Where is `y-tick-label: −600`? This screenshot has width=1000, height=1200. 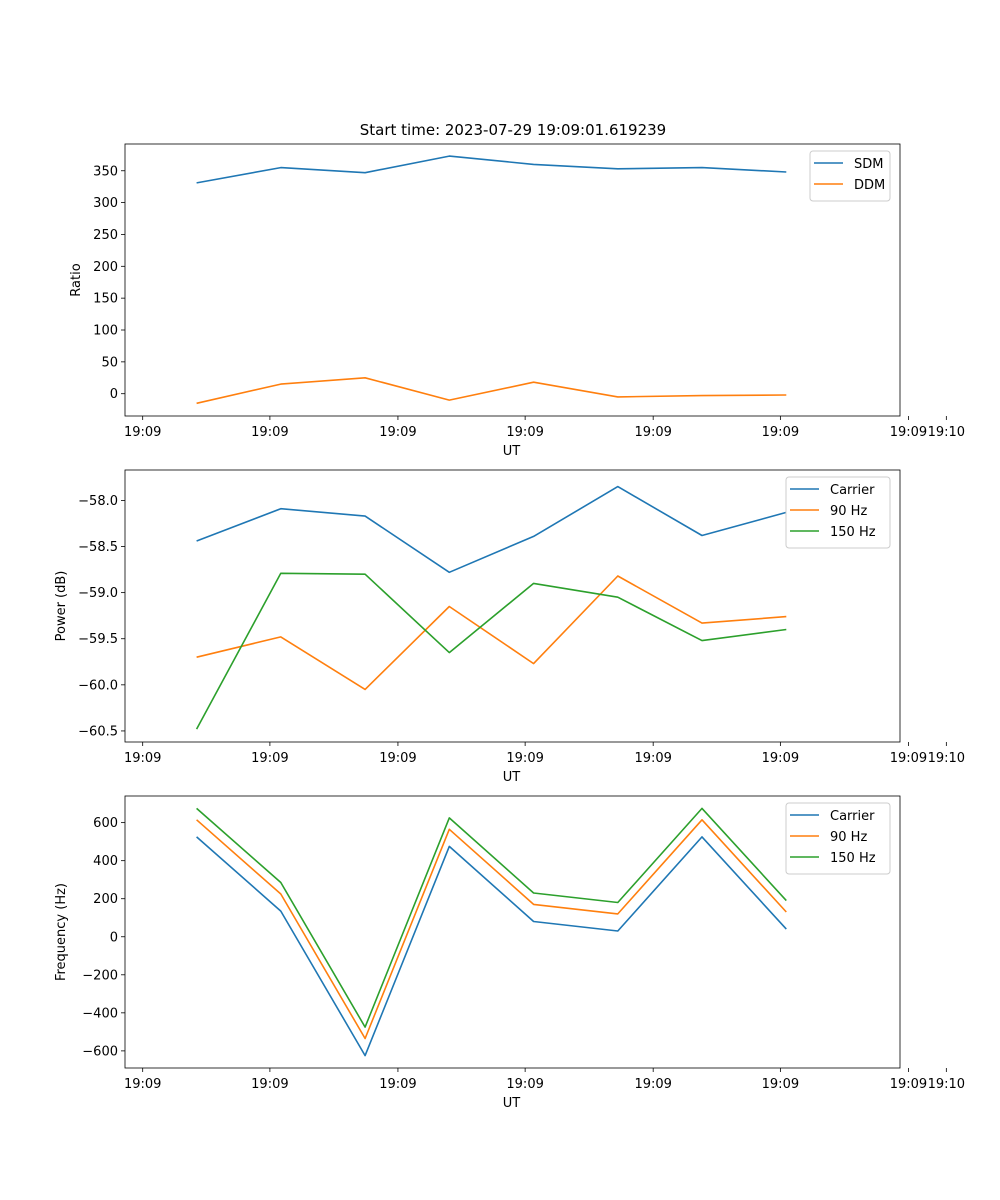 y-tick-label: −600 is located at coordinates (100, 1051).